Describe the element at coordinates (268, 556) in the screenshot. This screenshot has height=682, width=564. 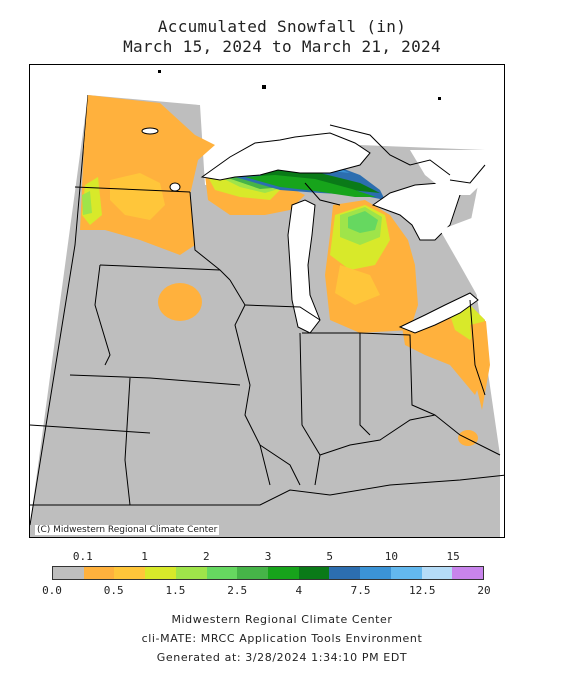
I see `legend-top-label: 3` at that location.